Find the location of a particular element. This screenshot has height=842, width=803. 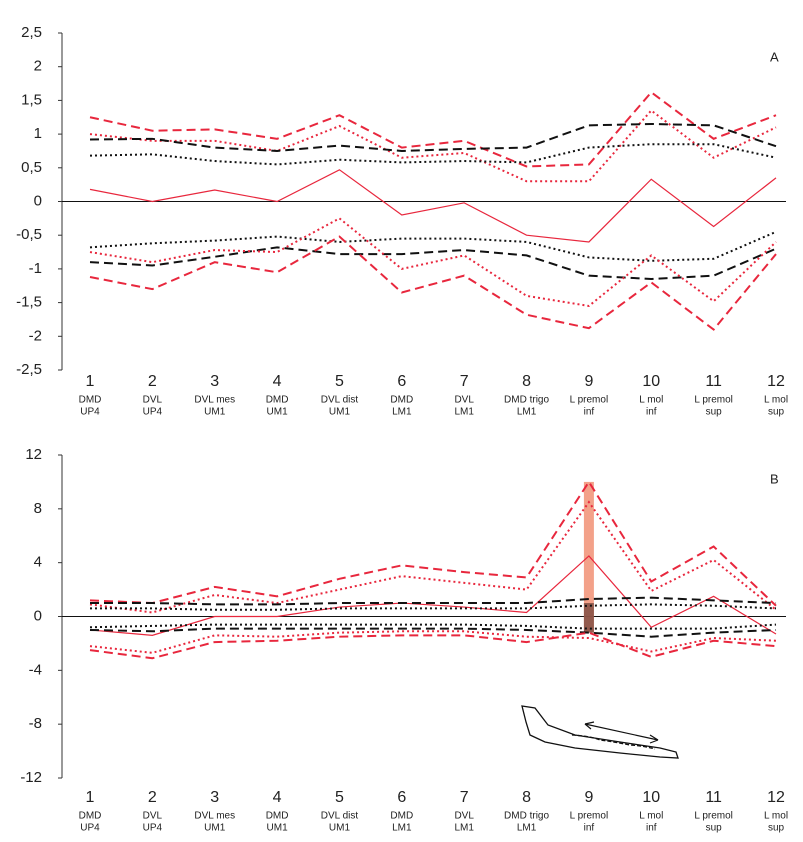

y-tick-label: -4 is located at coordinates (35, 669).